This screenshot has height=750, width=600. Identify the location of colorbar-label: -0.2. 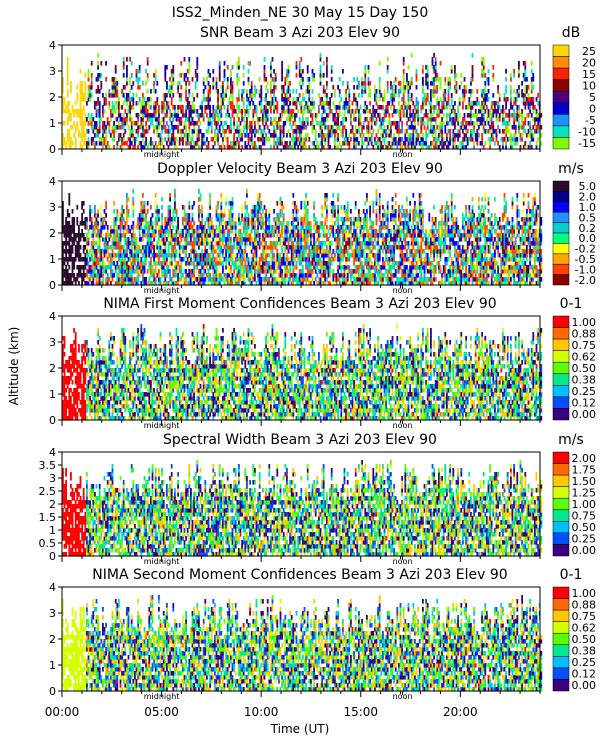
(585, 249).